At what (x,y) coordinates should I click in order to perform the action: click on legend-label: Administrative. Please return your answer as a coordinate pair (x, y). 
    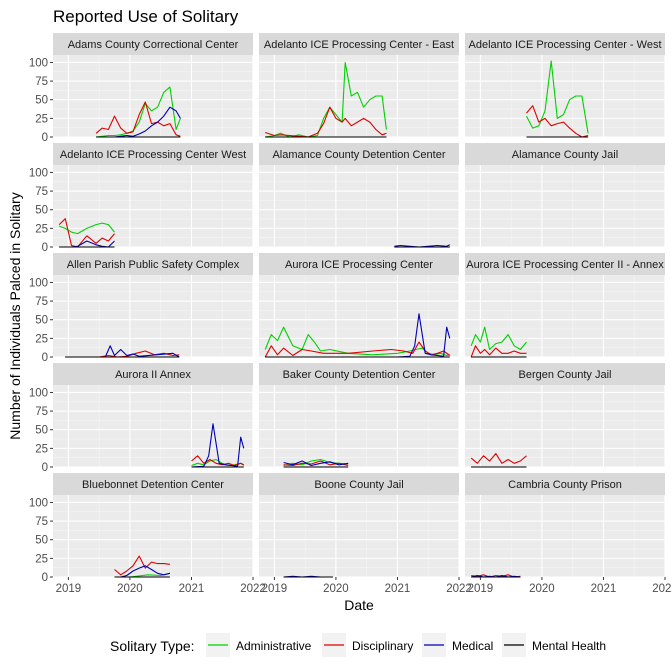
    Looking at the image, I should click on (274, 646).